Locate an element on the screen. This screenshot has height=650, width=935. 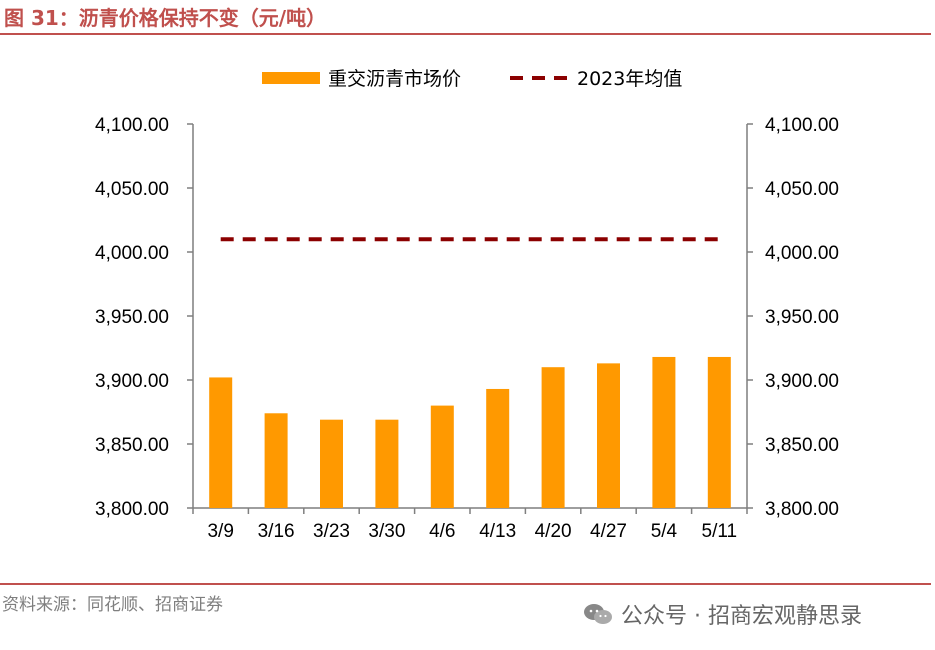
title-rule is located at coordinates (465, 34).